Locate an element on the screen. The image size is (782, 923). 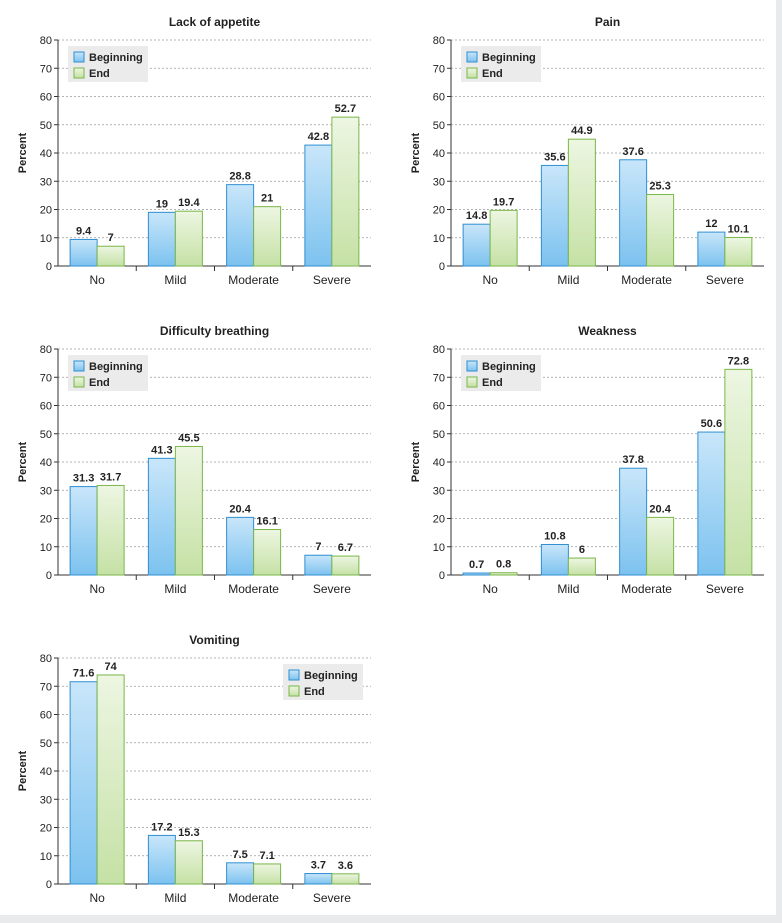
data-label-end-moderate: 25.3 is located at coordinates (659, 187).